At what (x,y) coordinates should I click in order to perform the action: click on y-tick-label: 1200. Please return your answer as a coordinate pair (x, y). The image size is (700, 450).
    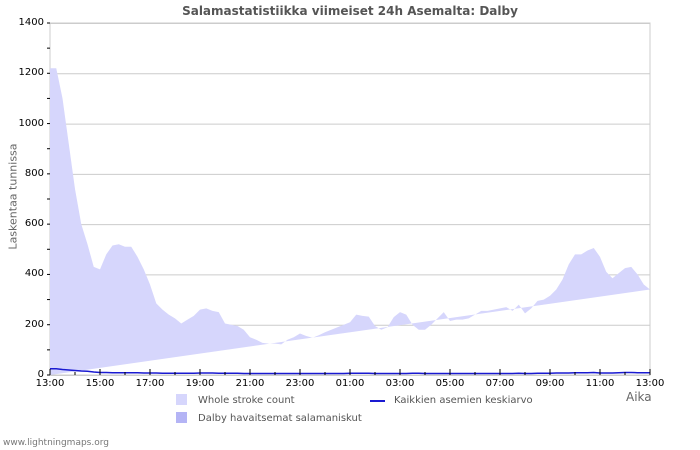
    Looking at the image, I should click on (31, 73).